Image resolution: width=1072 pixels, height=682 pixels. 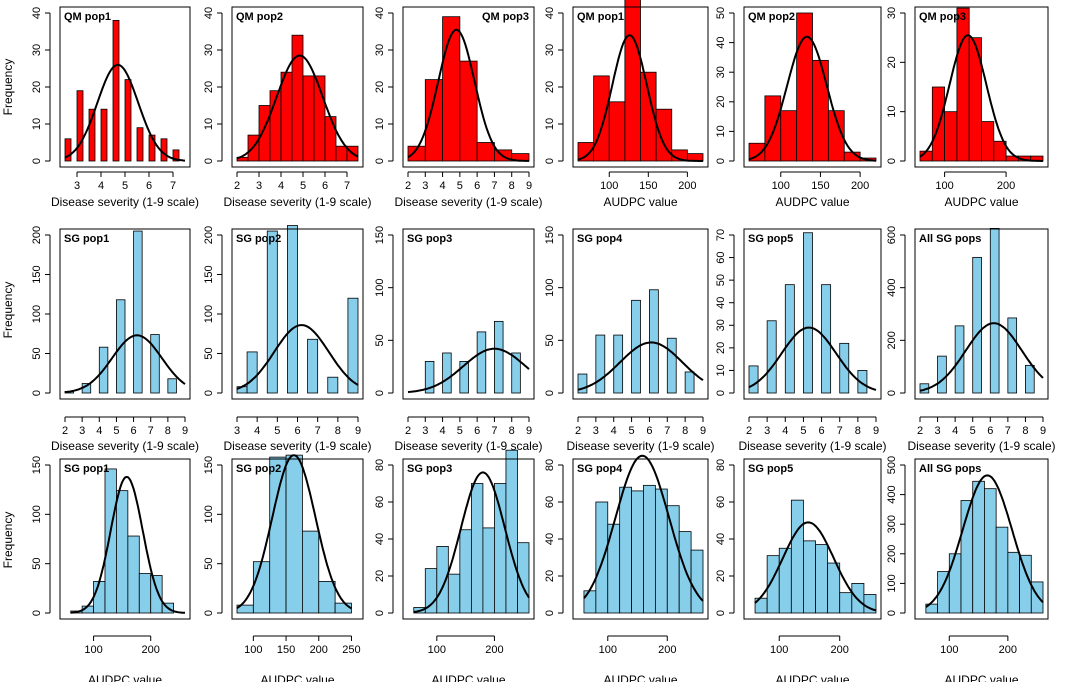 What do you see at coordinates (37, 465) in the screenshot?
I see `chart-12-y-tick-label-3: 150` at bounding box center [37, 465].